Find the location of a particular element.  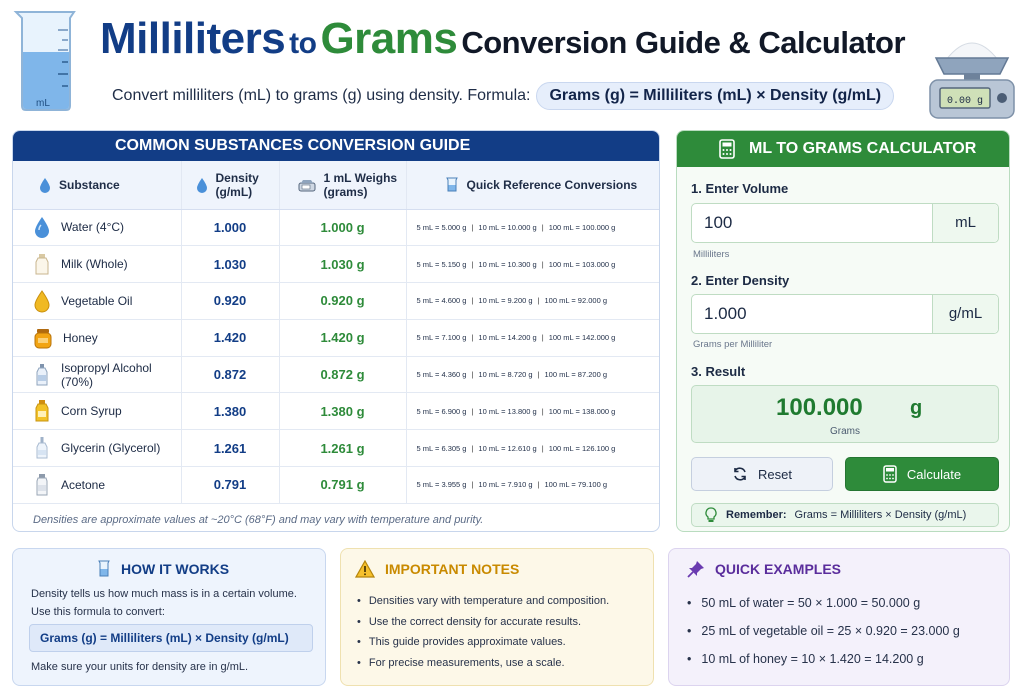

water-drop-icon is located at coordinates (201, 185).